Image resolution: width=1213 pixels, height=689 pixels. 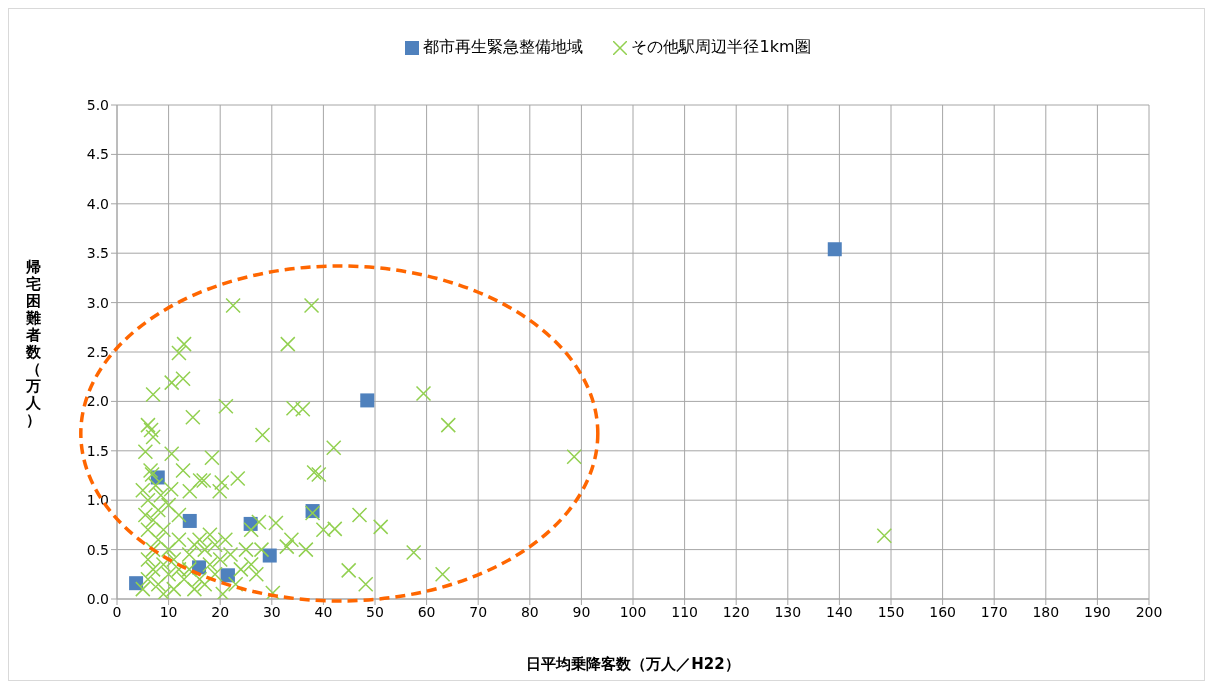 What do you see at coordinates (891, 611) in the screenshot?
I see `x-tick-label: 150` at bounding box center [891, 611].